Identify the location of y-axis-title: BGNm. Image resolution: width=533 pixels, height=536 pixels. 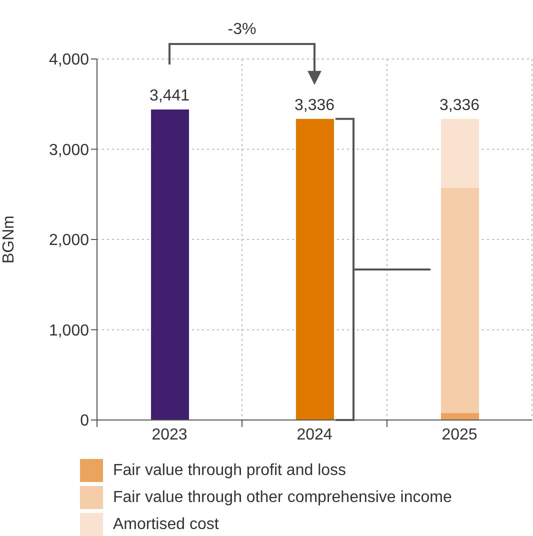
(9, 240).